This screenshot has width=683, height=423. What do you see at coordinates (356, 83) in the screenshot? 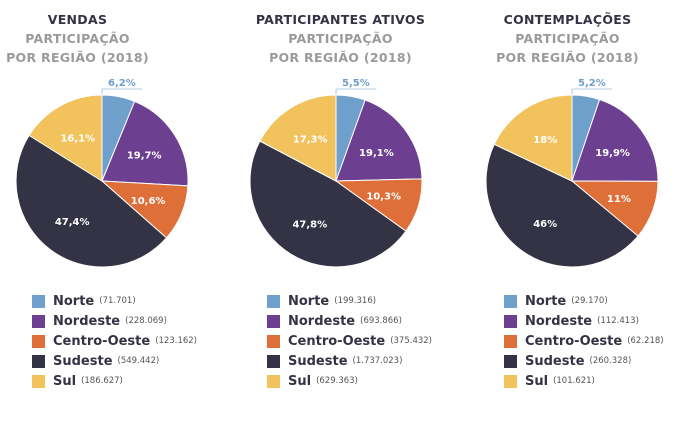
I see `data-label-norte: 5,5%` at bounding box center [356, 83].